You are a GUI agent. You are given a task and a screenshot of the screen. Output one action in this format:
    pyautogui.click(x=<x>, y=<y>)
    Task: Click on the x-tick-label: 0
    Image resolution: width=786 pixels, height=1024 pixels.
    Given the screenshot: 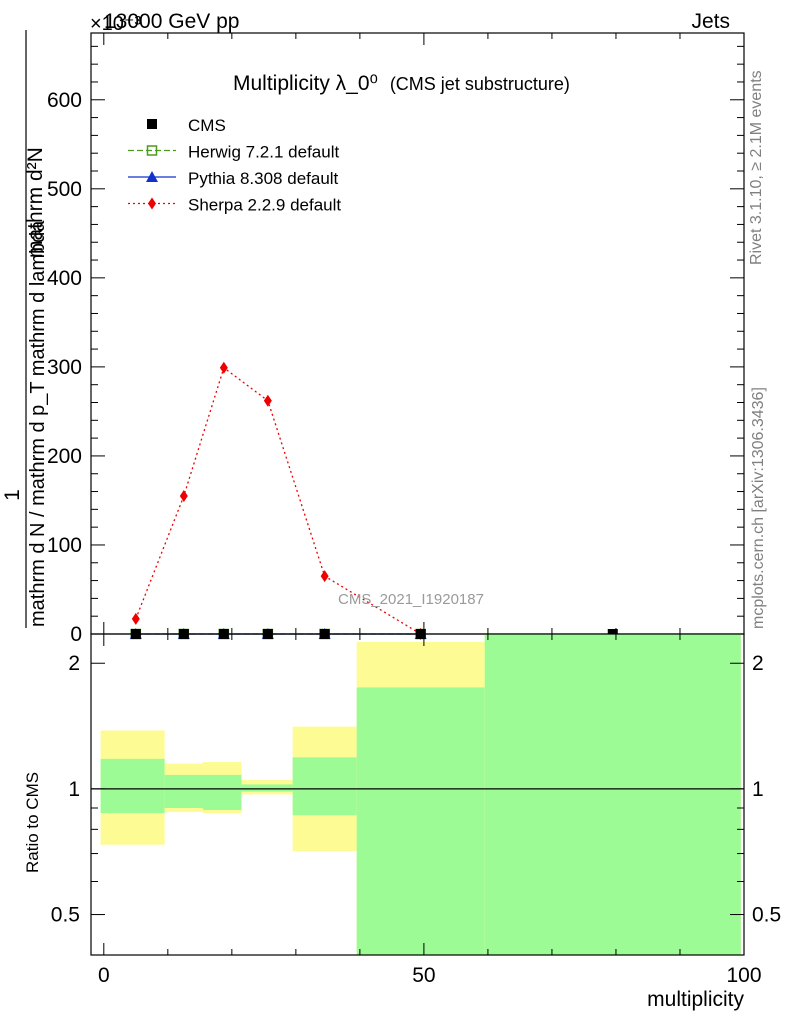 What is the action you would take?
    pyautogui.click(x=104, y=975)
    